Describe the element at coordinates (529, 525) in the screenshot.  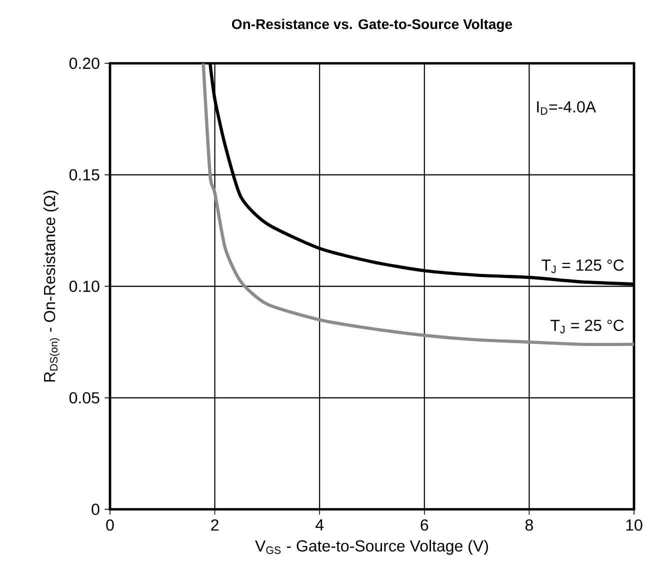
I see `x-tick-label: 8` at that location.